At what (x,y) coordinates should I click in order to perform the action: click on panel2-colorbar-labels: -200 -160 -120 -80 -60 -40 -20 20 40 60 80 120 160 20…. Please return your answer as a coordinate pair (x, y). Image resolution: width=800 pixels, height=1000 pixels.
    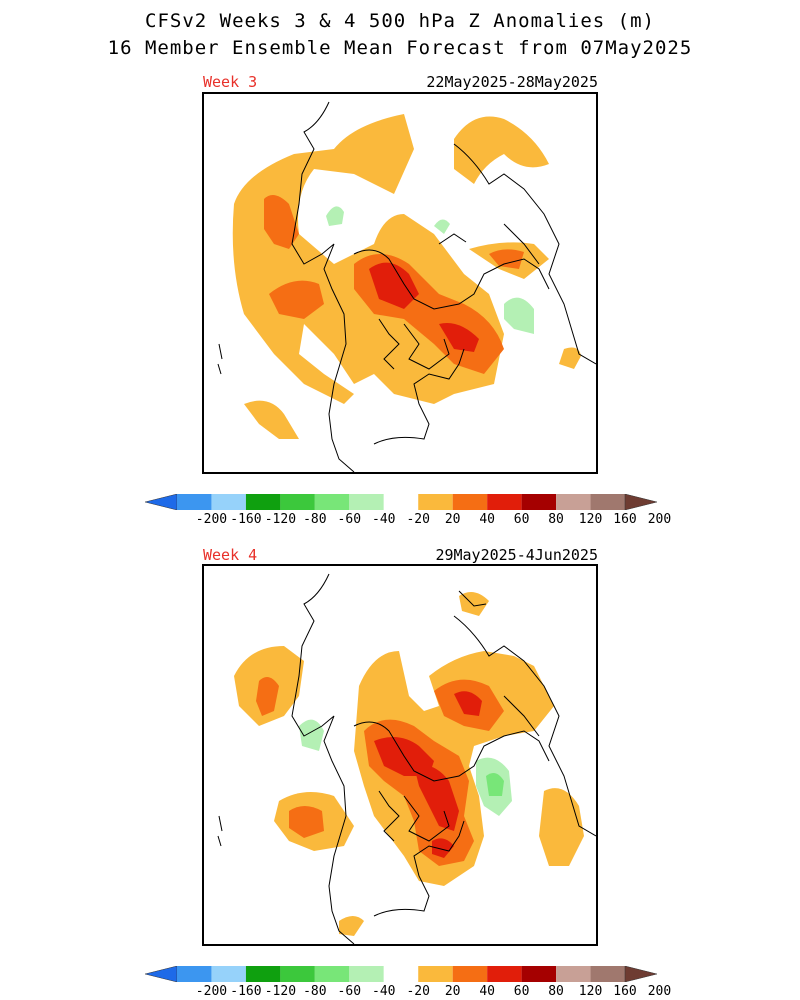
    Looking at the image, I should click on (408, 991).